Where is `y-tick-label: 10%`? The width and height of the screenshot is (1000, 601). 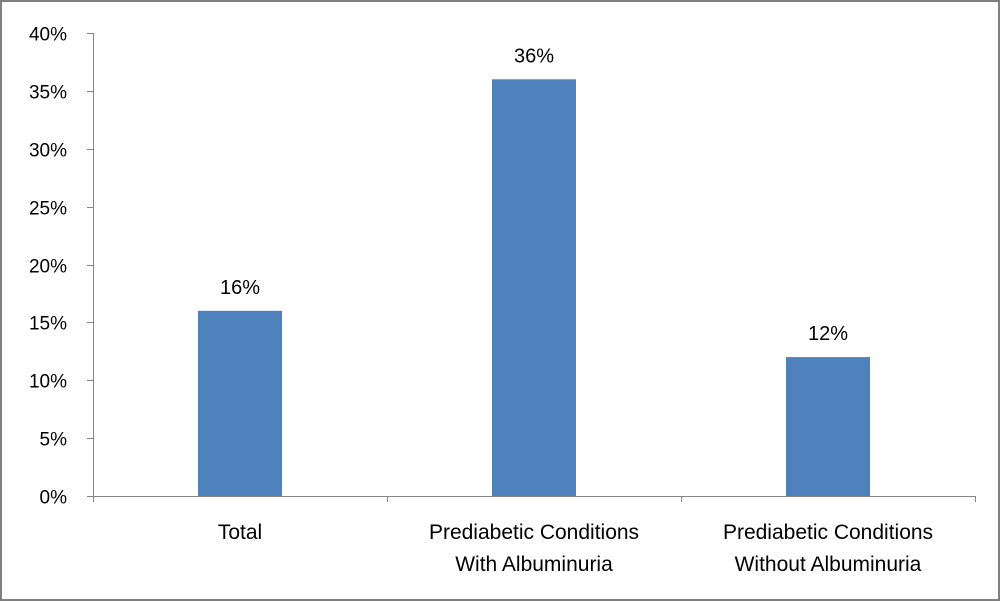
y-tick-label: 10% is located at coordinates (48, 382).